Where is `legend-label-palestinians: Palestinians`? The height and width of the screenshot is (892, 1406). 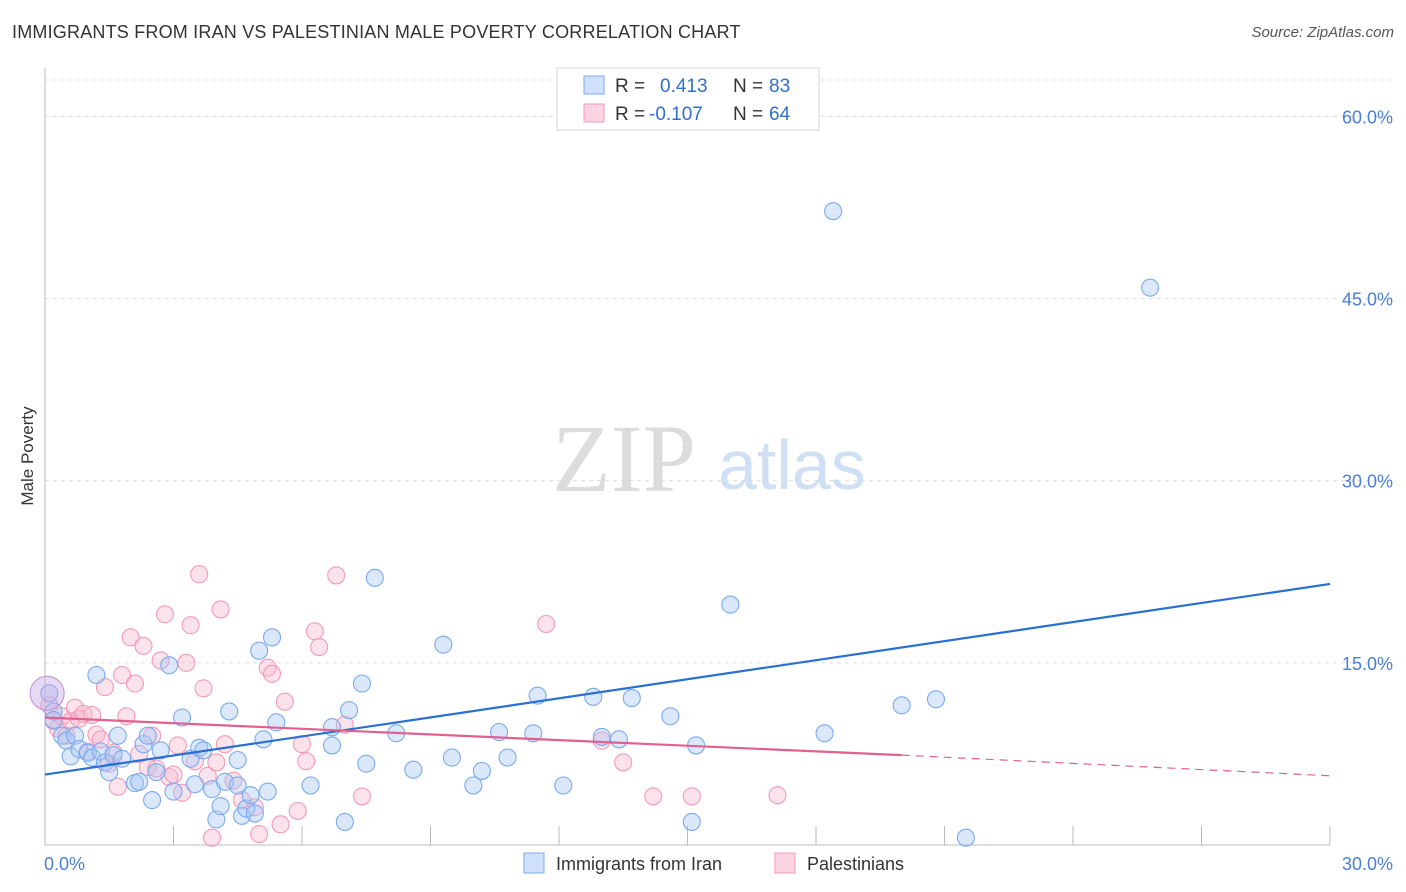 legend-label-palestinians: Palestinians is located at coordinates (855, 864).